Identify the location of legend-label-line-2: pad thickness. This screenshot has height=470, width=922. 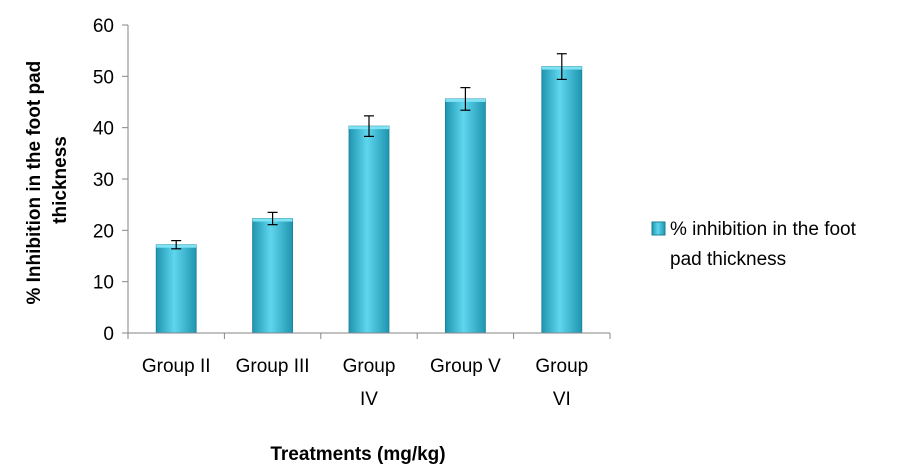
(728, 259).